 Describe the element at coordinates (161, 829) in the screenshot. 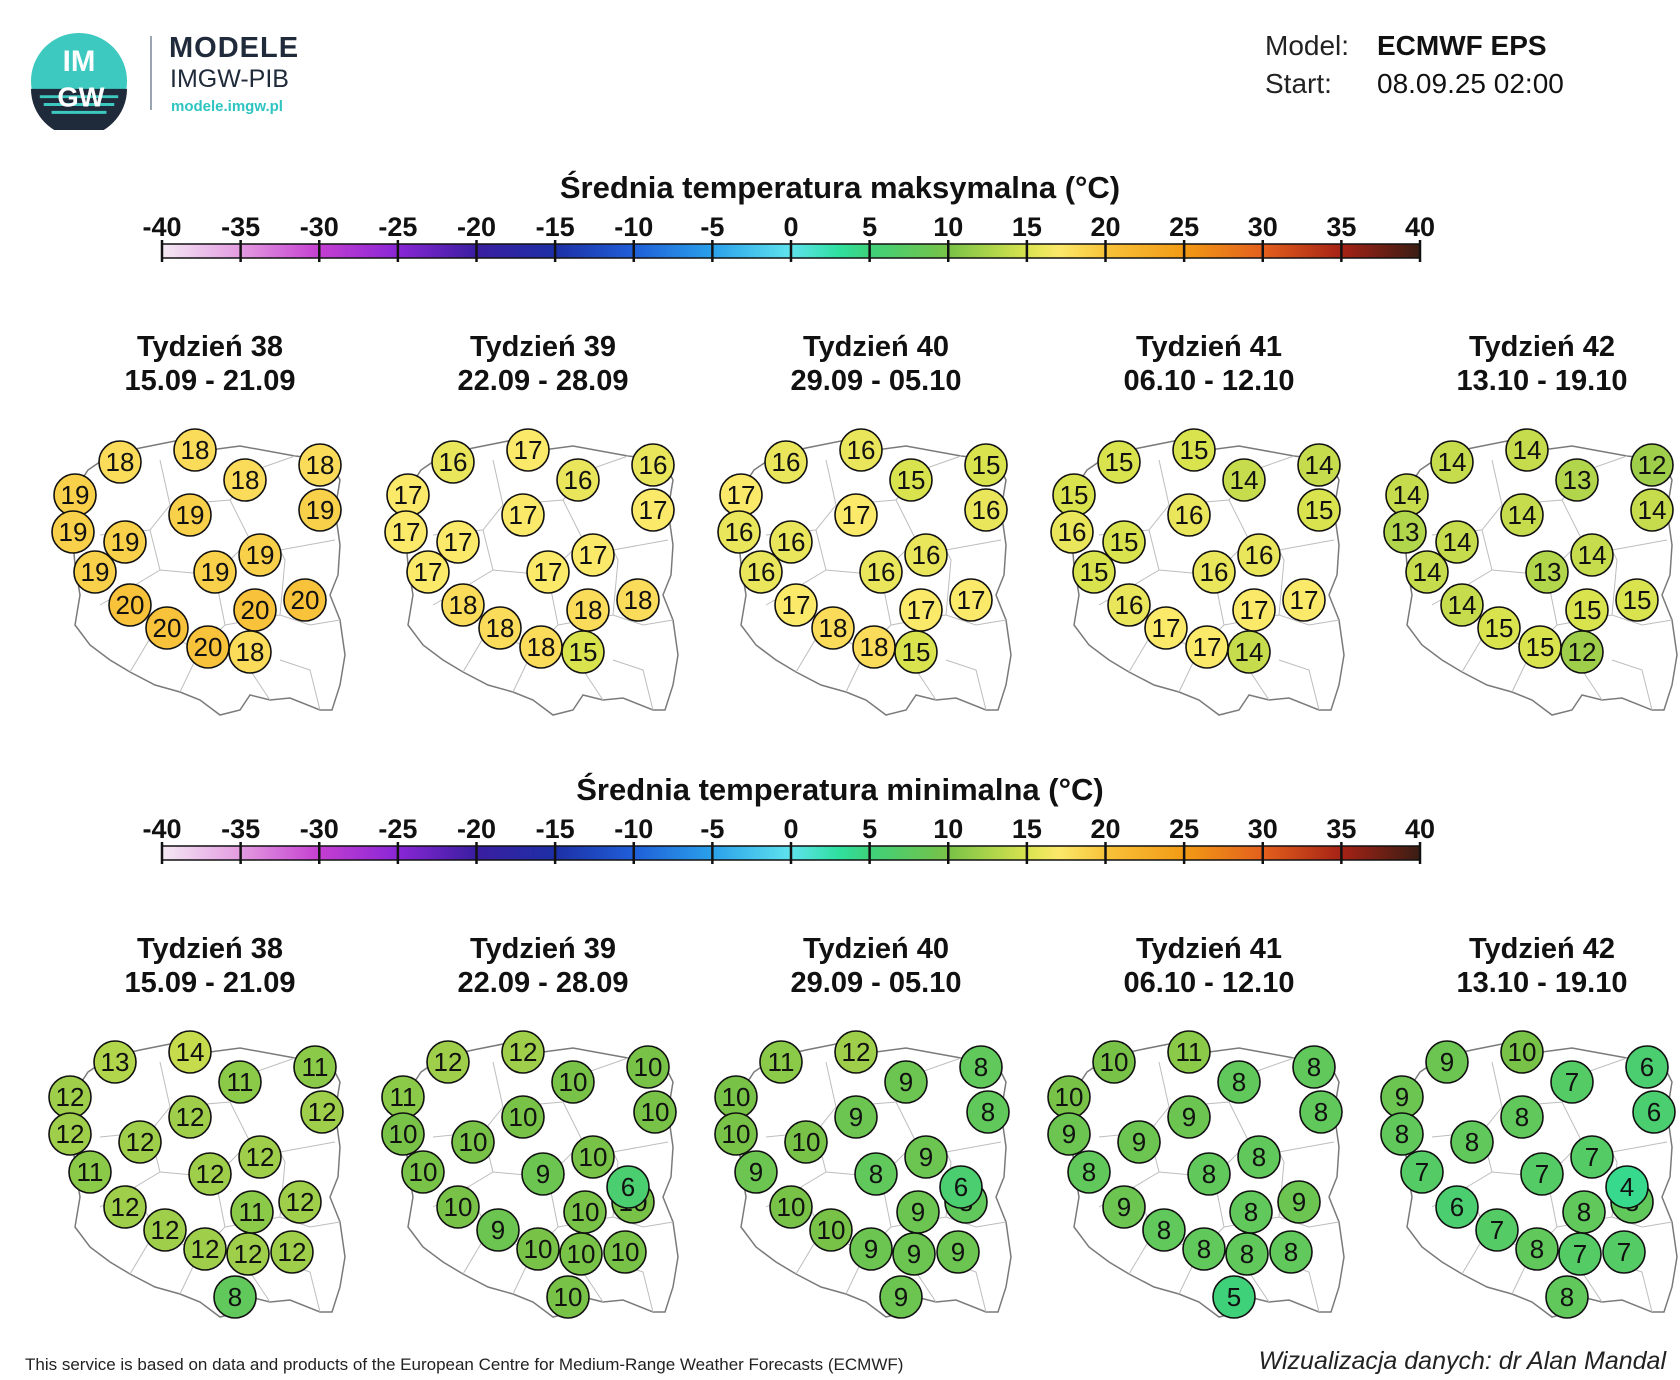

I see `scale-tick-label: -40` at that location.